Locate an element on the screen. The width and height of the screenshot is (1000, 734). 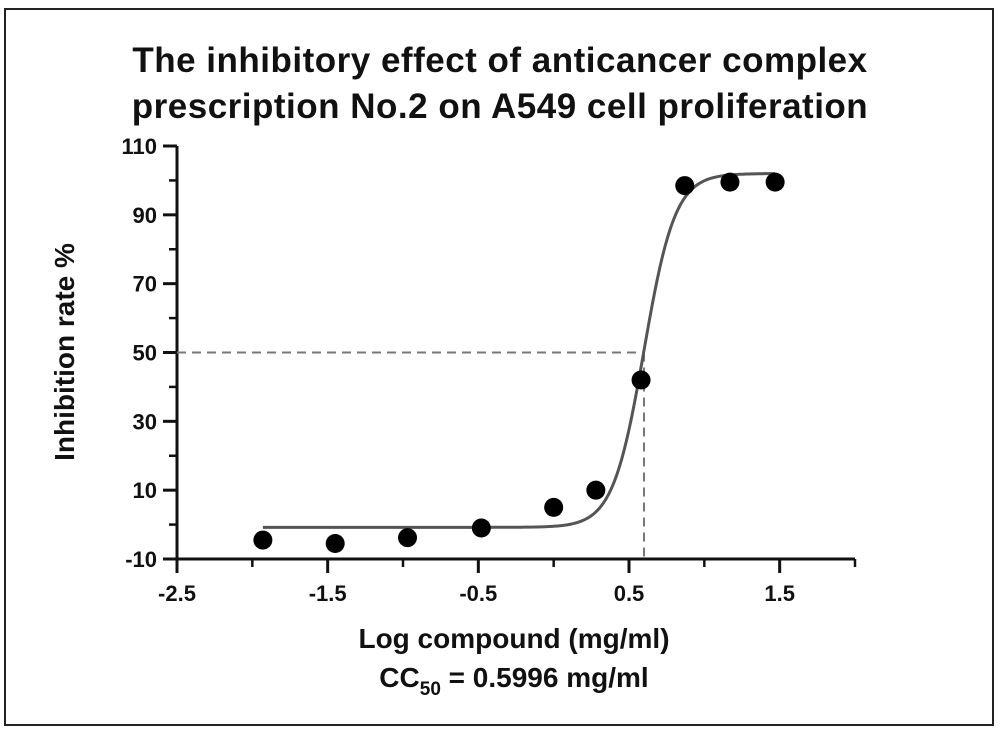
y-axis-label: Inhibition rate % is located at coordinates (64, 352).